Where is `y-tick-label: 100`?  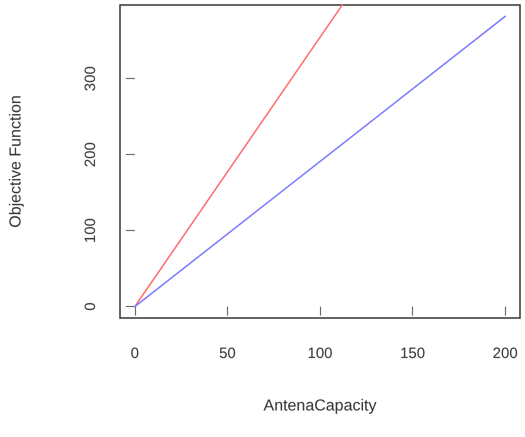 y-tick-label: 100 is located at coordinates (90, 231).